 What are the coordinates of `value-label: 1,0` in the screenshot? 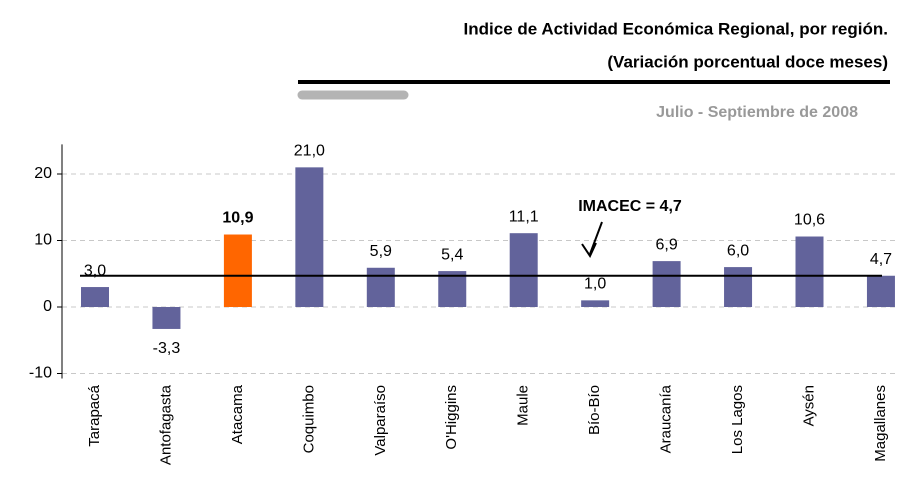 It's located at (595, 284).